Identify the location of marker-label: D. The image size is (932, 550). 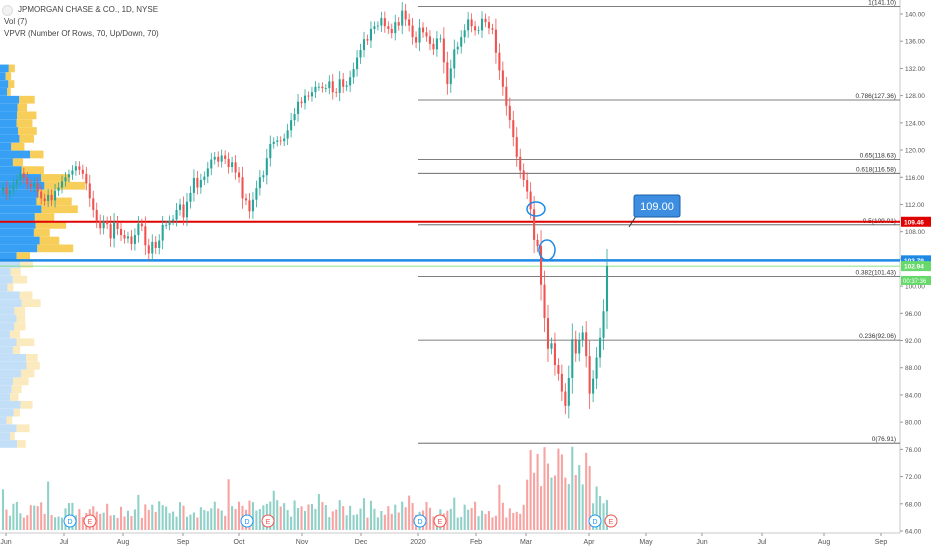
(69, 522).